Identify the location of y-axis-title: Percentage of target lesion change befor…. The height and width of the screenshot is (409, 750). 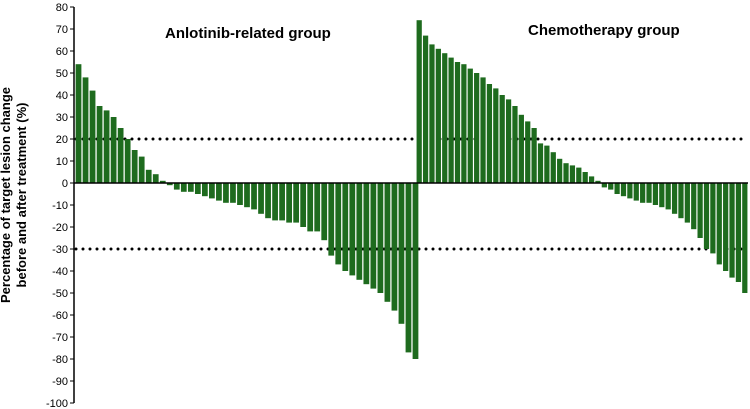
(14, 195).